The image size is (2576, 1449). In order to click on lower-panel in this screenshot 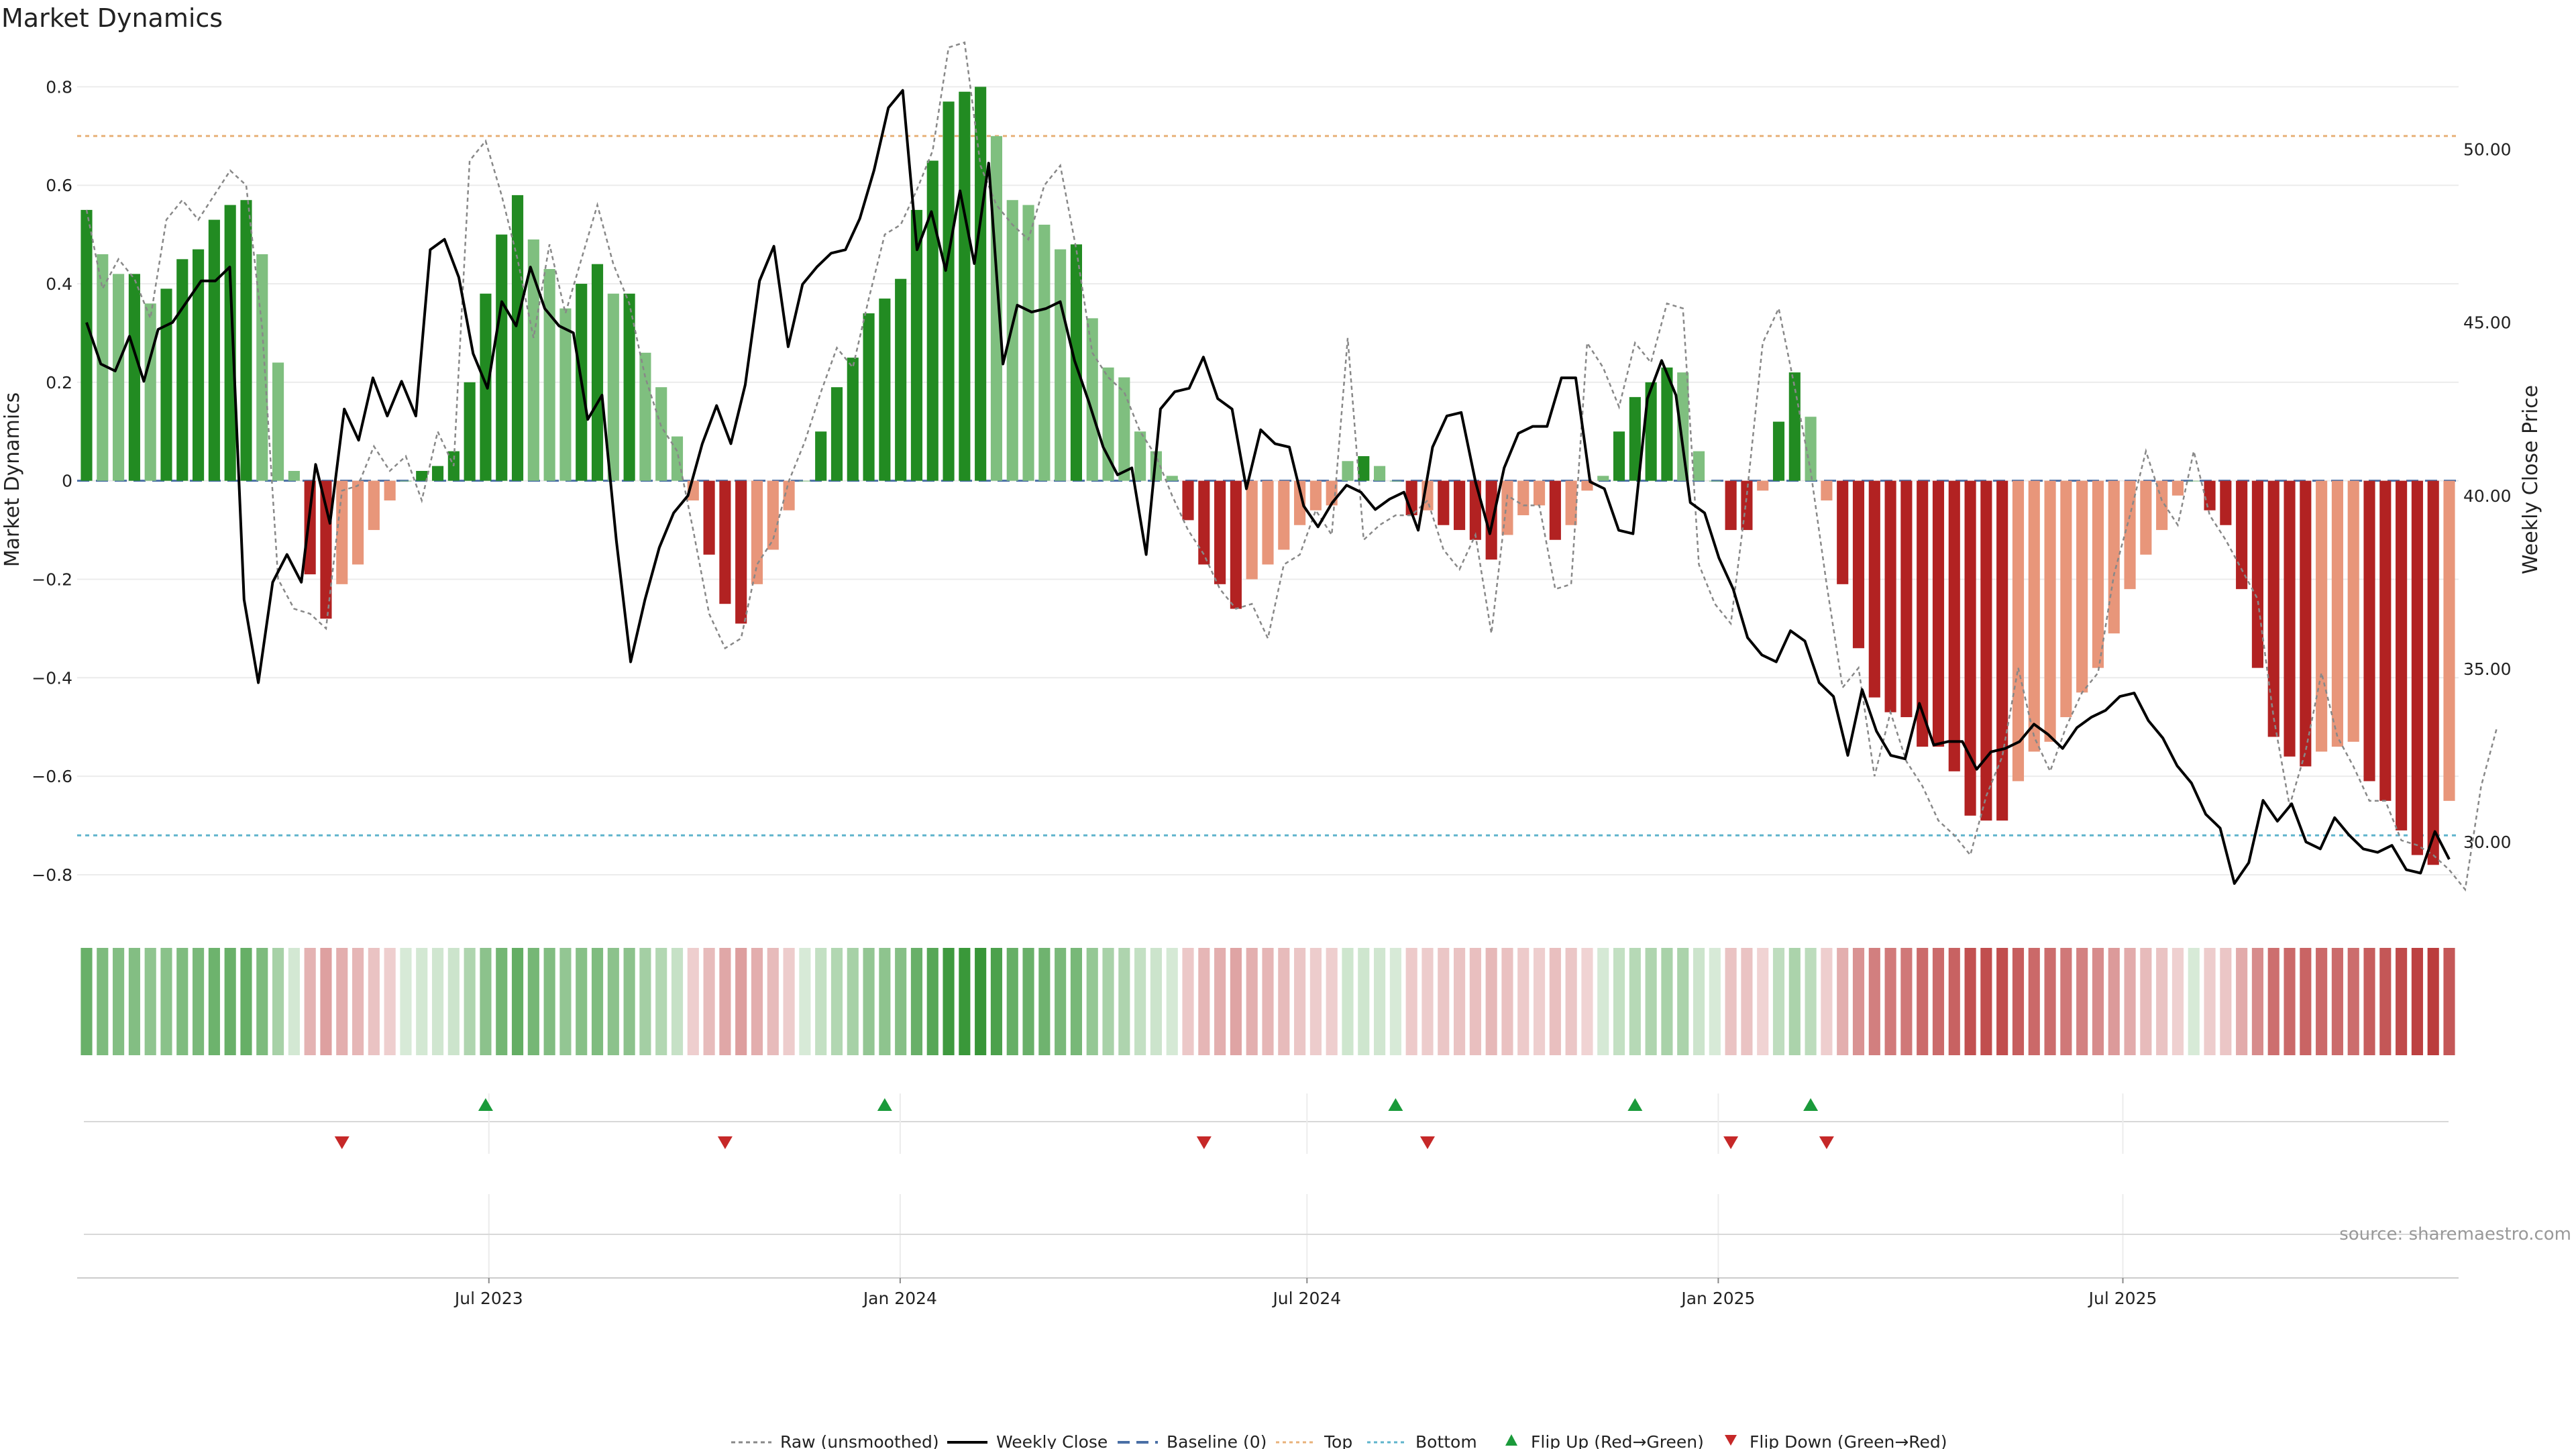, I will do `click(1268, 1256)`.